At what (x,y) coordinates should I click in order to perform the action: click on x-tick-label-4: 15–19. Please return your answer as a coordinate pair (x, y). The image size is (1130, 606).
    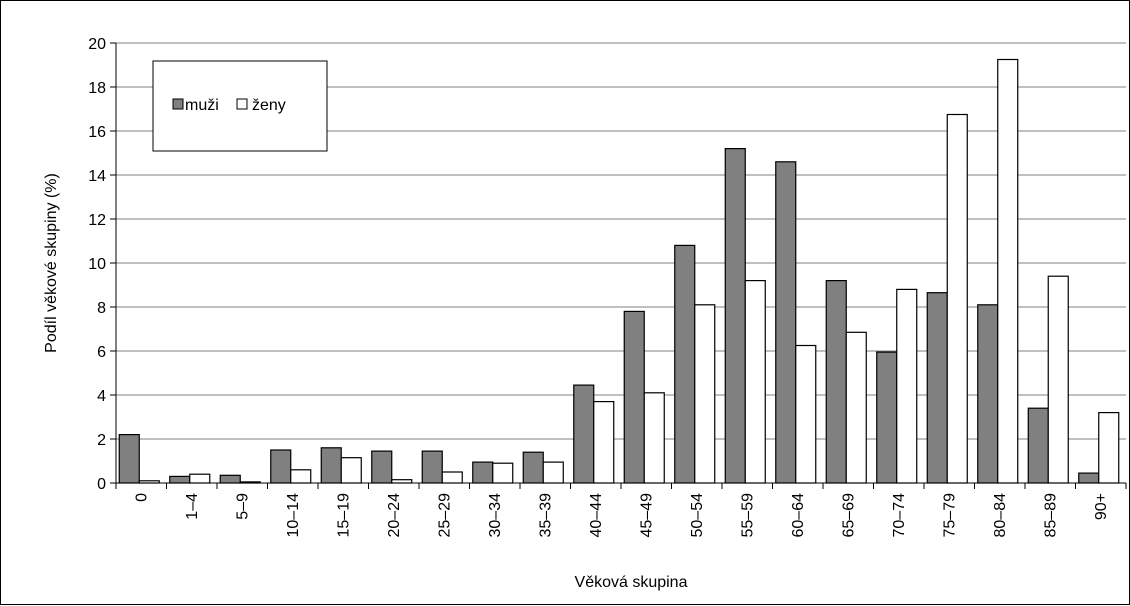
    Looking at the image, I should click on (343, 515).